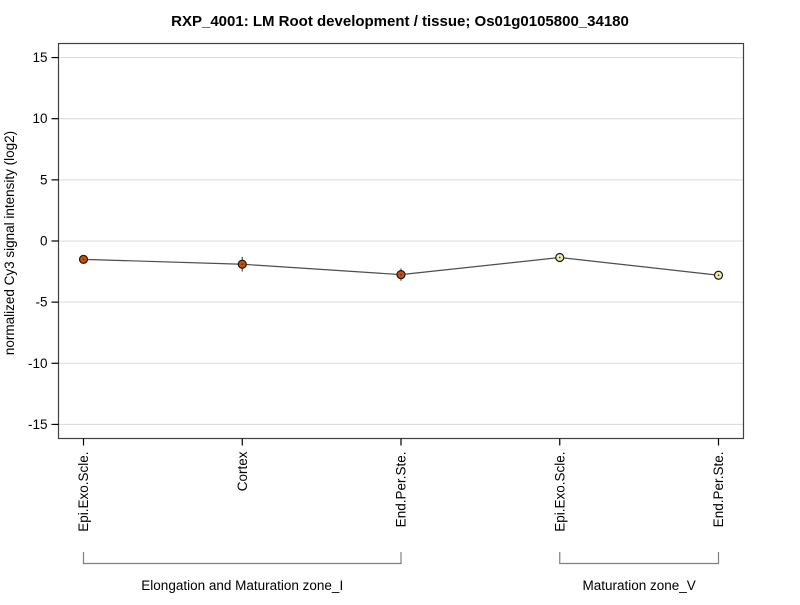 Image resolution: width=800 pixels, height=605 pixels. I want to click on y-tick-label: 10, so click(39, 118).